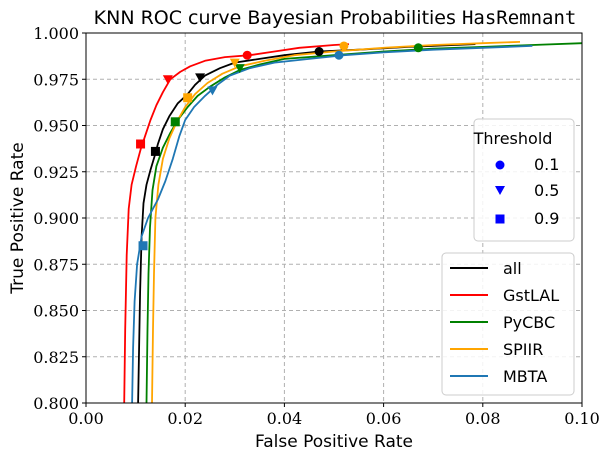 The height and width of the screenshot is (463, 608). Describe the element at coordinates (56, 79) in the screenshot. I see `y-tick-label: 0.975` at that location.